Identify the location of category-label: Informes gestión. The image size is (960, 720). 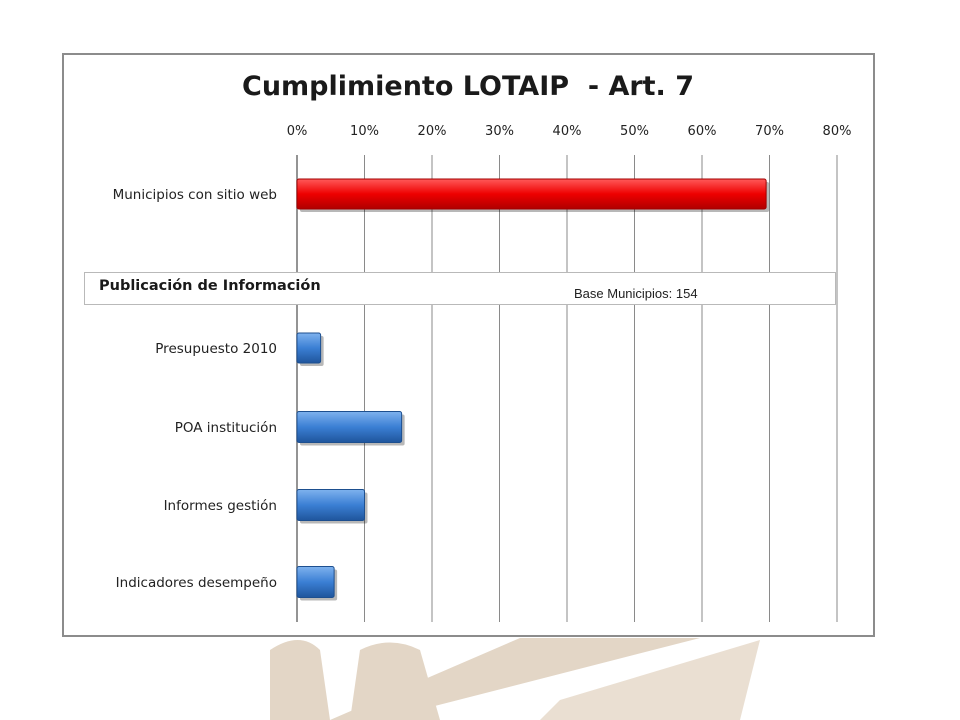
(220, 506).